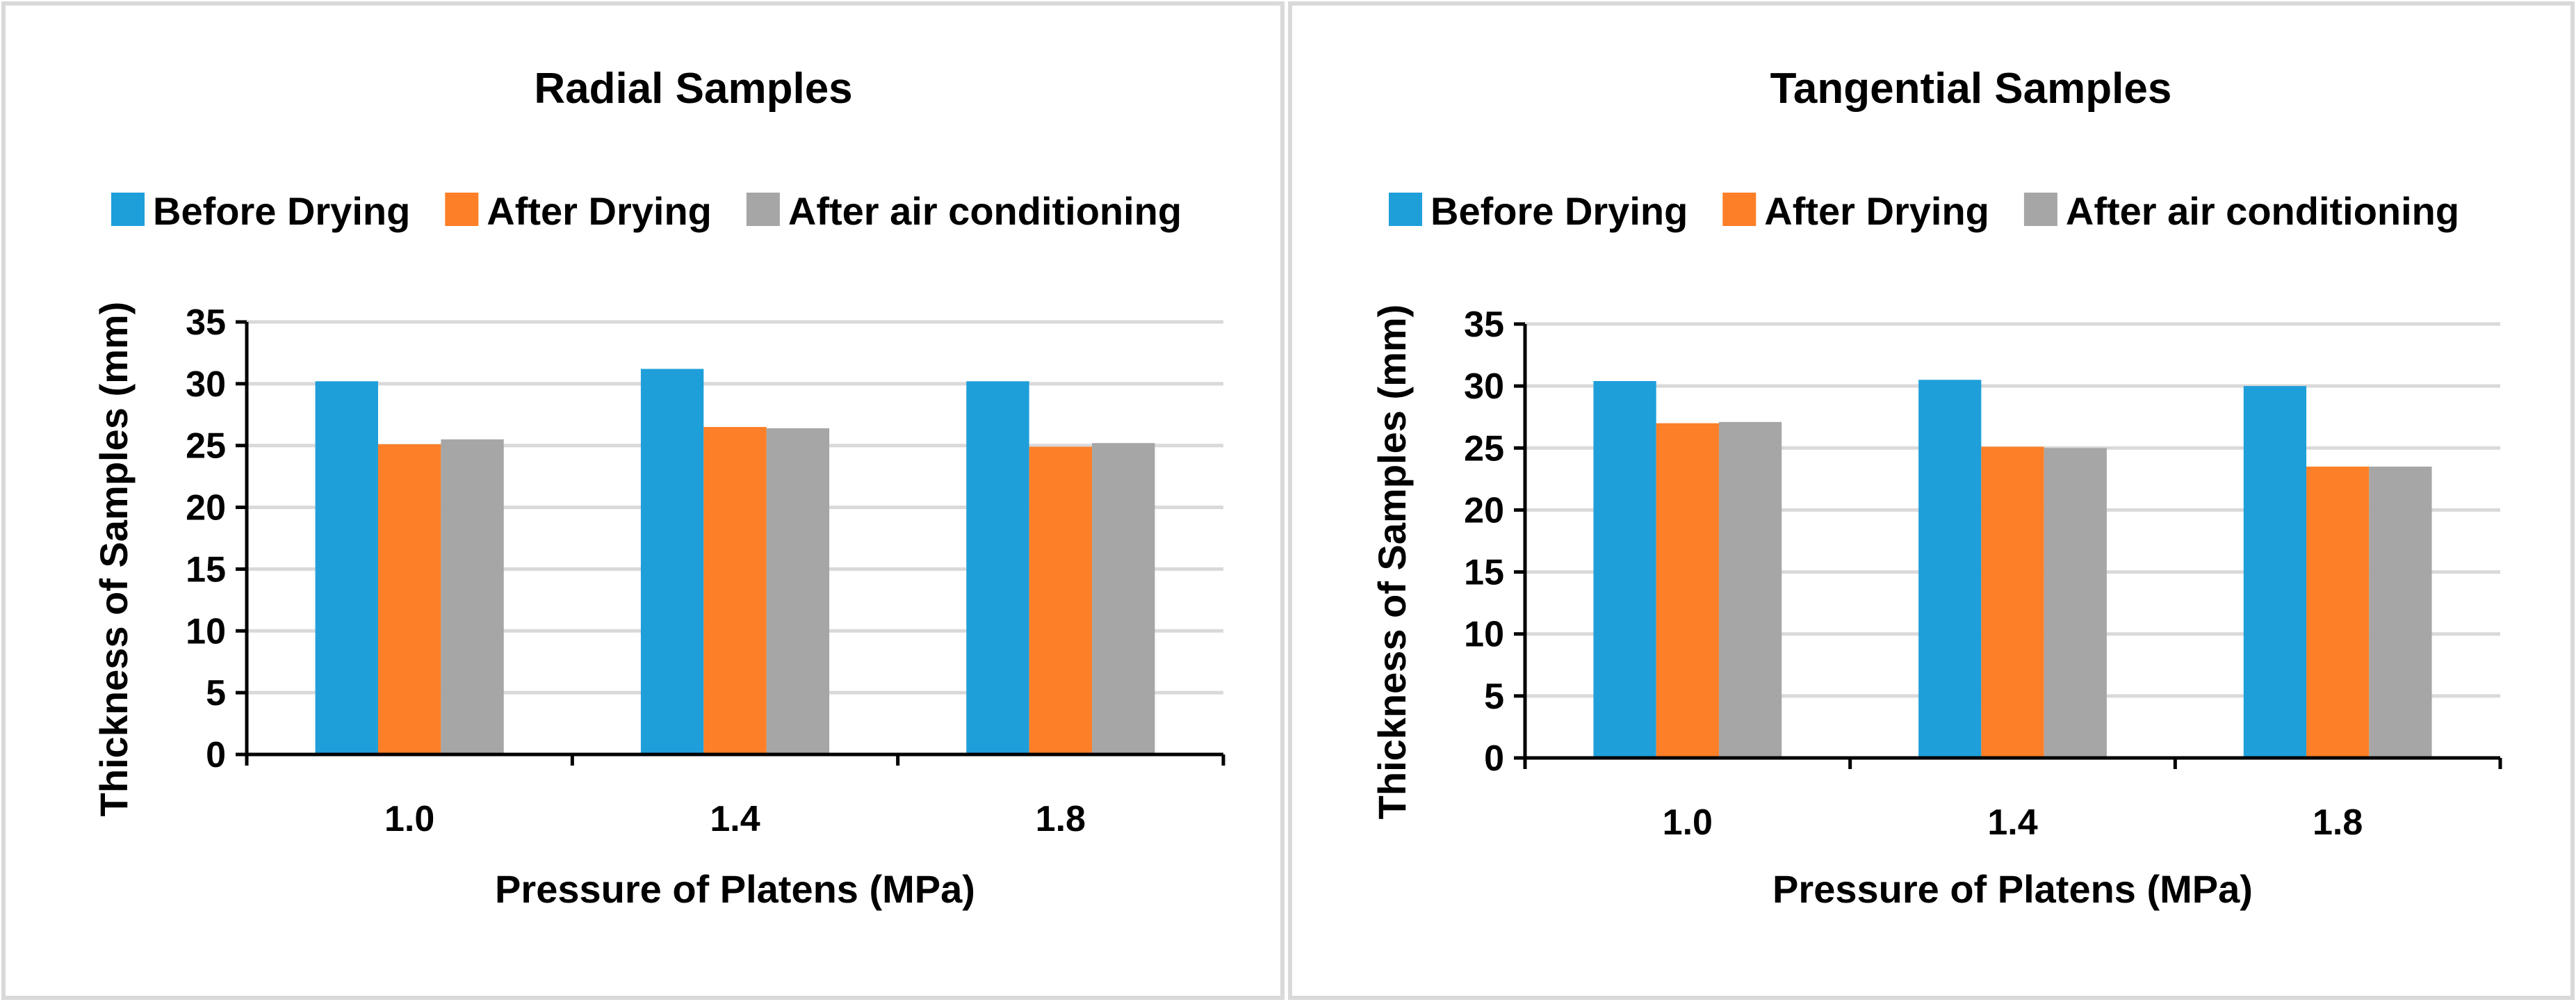  Describe the element at coordinates (1971, 89) in the screenshot. I see `chart-title: Tangential Samples` at that location.